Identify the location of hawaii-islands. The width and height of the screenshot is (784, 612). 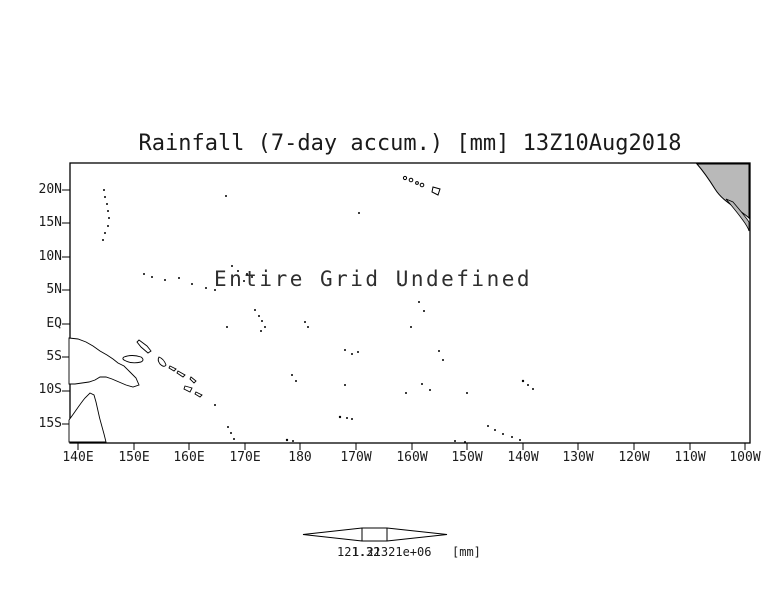
(421, 185).